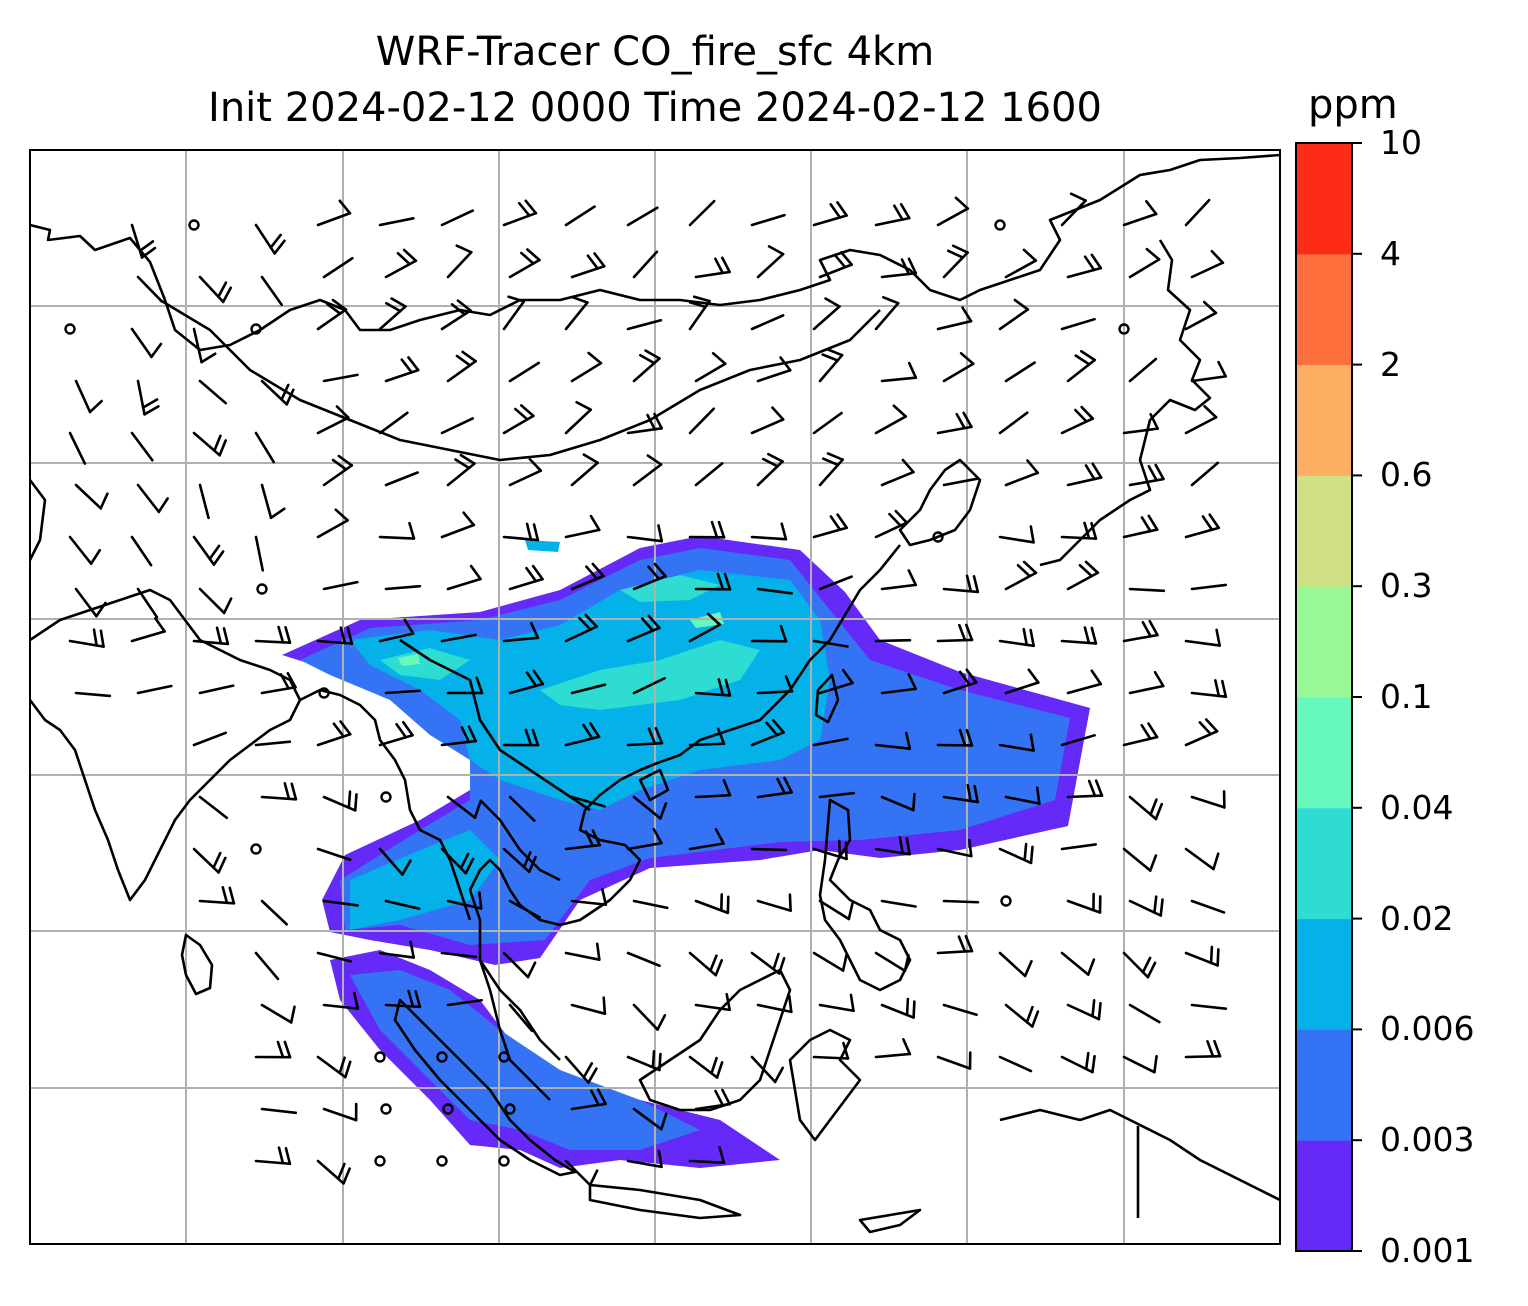 The width and height of the screenshot is (1528, 1306). Describe the element at coordinates (1324, 1085) in the screenshot. I see `colorbar-segment` at that location.